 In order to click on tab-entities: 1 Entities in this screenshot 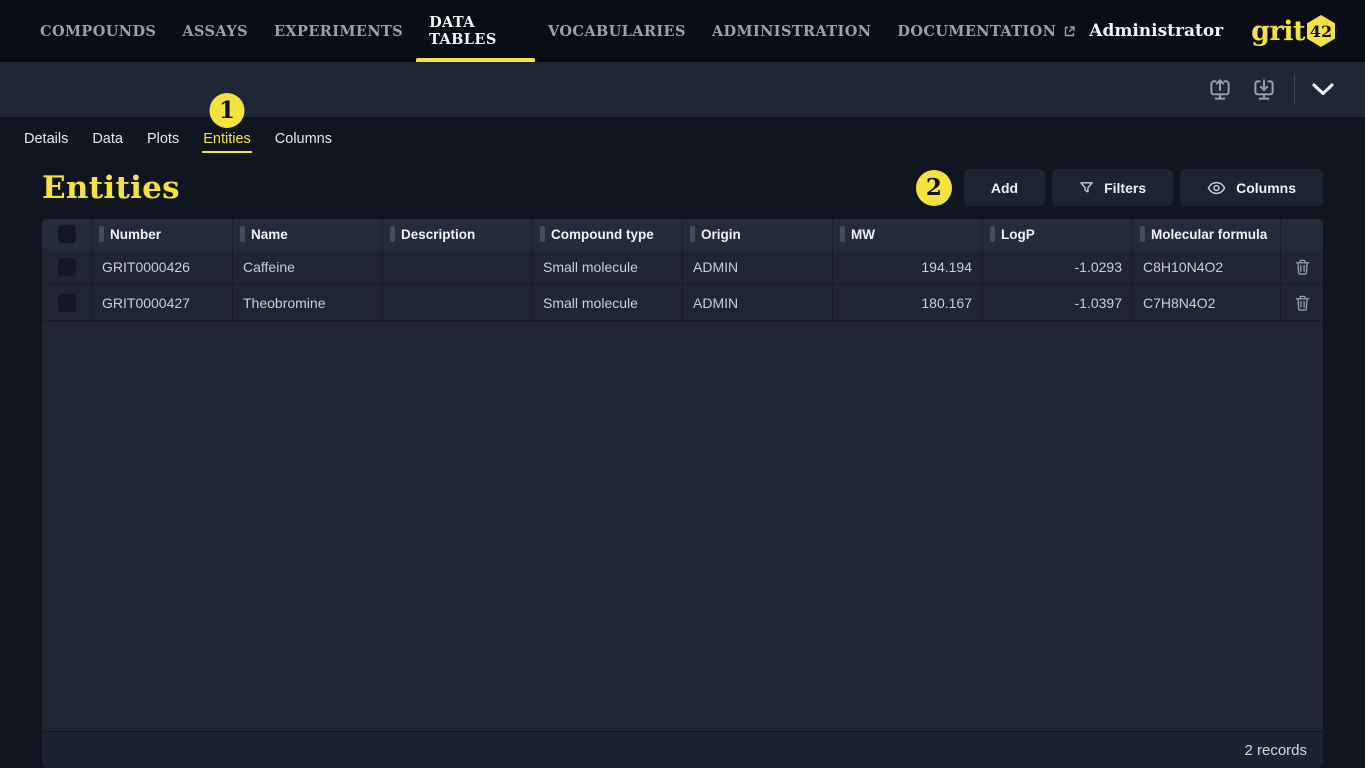, I will do `click(227, 125)`.